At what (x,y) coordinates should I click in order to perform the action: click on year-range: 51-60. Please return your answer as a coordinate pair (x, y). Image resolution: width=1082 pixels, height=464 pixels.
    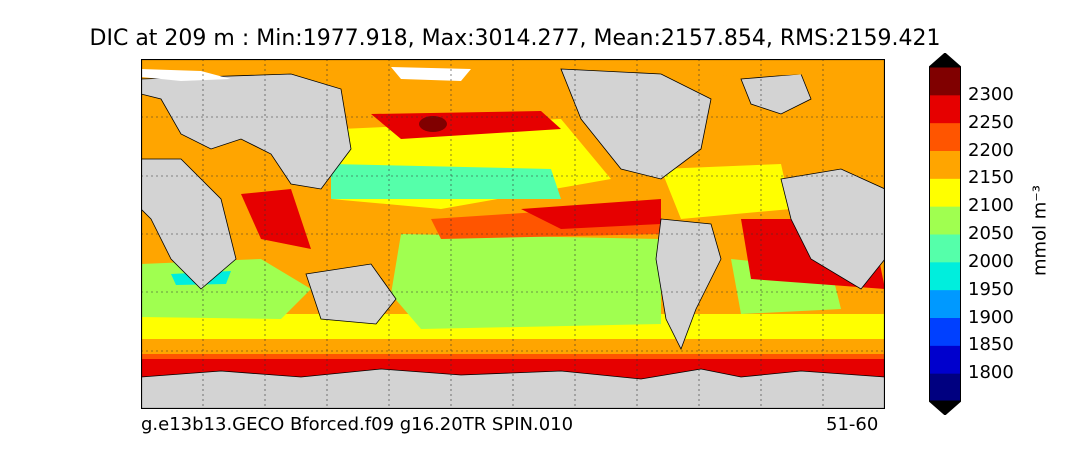
    Looking at the image, I should click on (852, 424).